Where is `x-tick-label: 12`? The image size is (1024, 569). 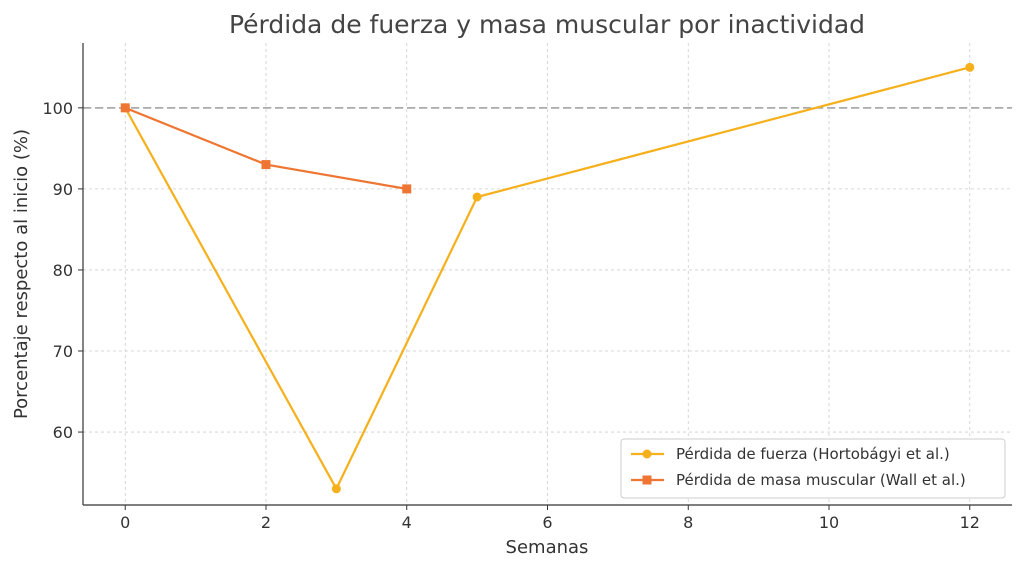 x-tick-label: 12 is located at coordinates (970, 522).